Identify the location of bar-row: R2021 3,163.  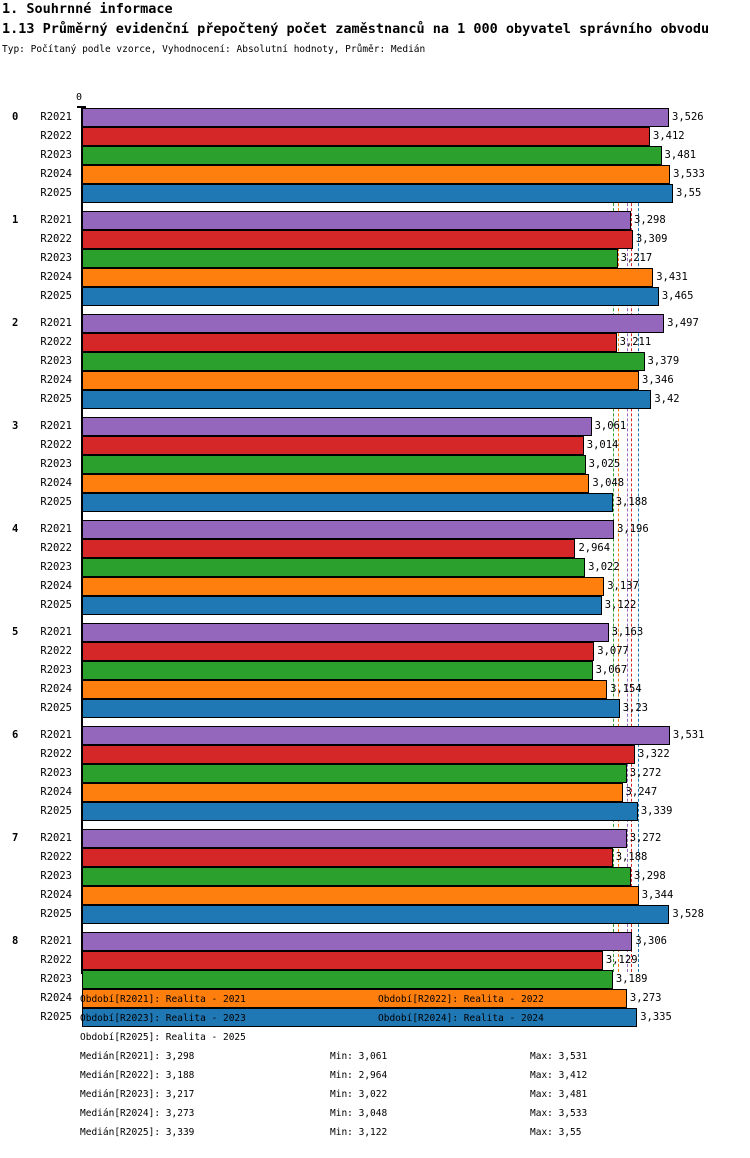
(375, 632).